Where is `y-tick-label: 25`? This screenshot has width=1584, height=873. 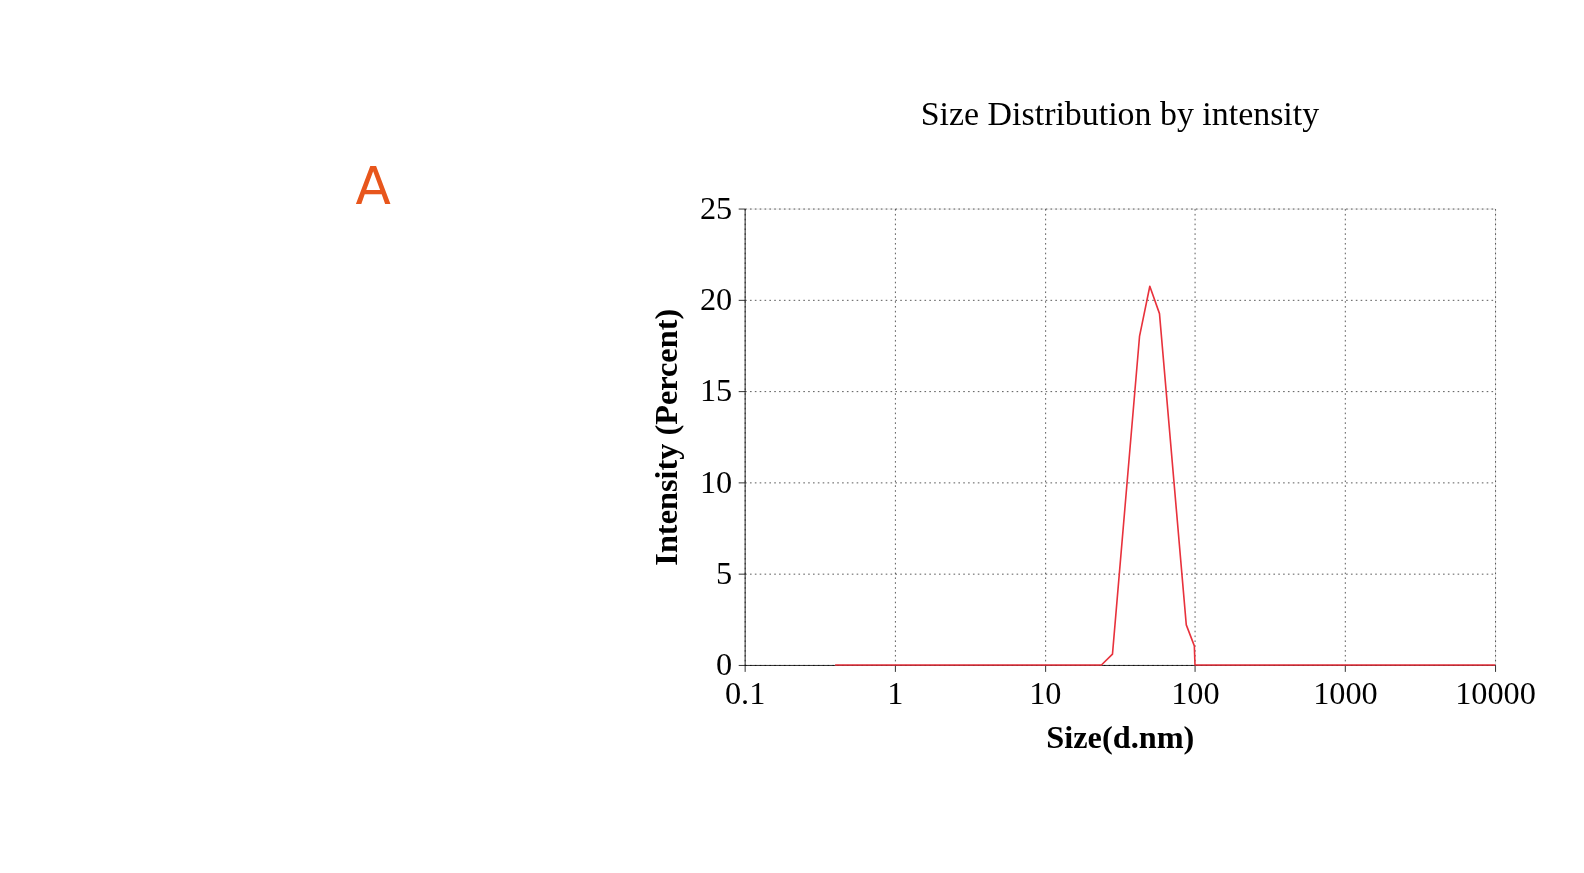
y-tick-label: 25 is located at coordinates (716, 207).